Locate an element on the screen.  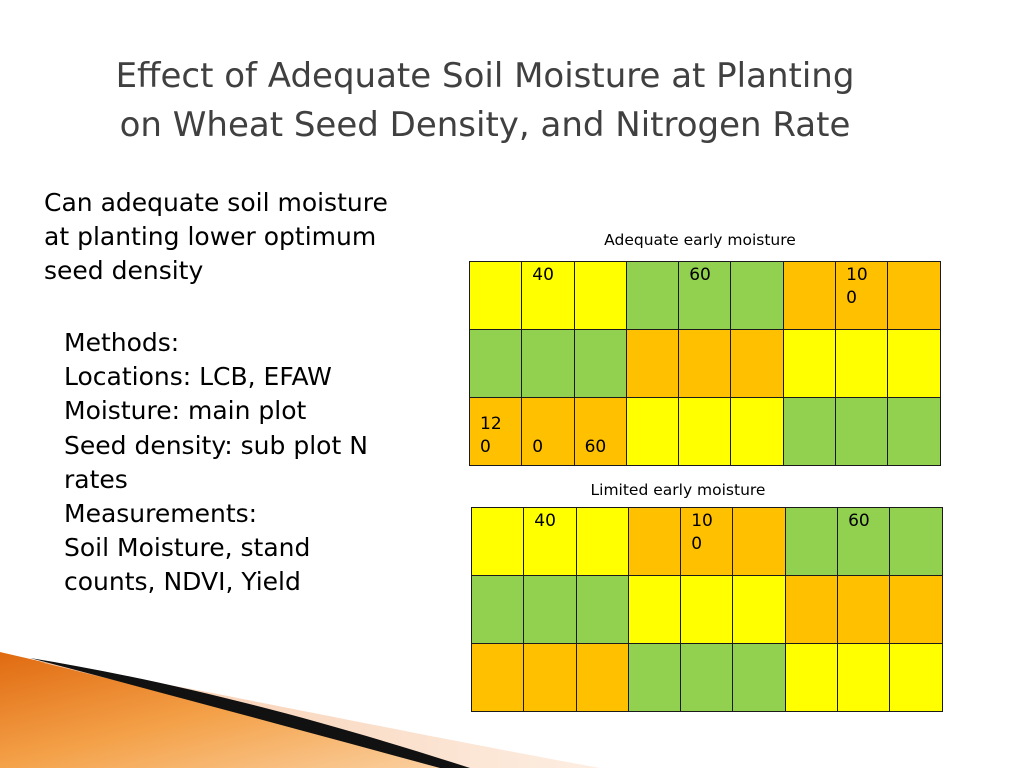
methods-line: Moisture: main plot is located at coordinates (185, 411).